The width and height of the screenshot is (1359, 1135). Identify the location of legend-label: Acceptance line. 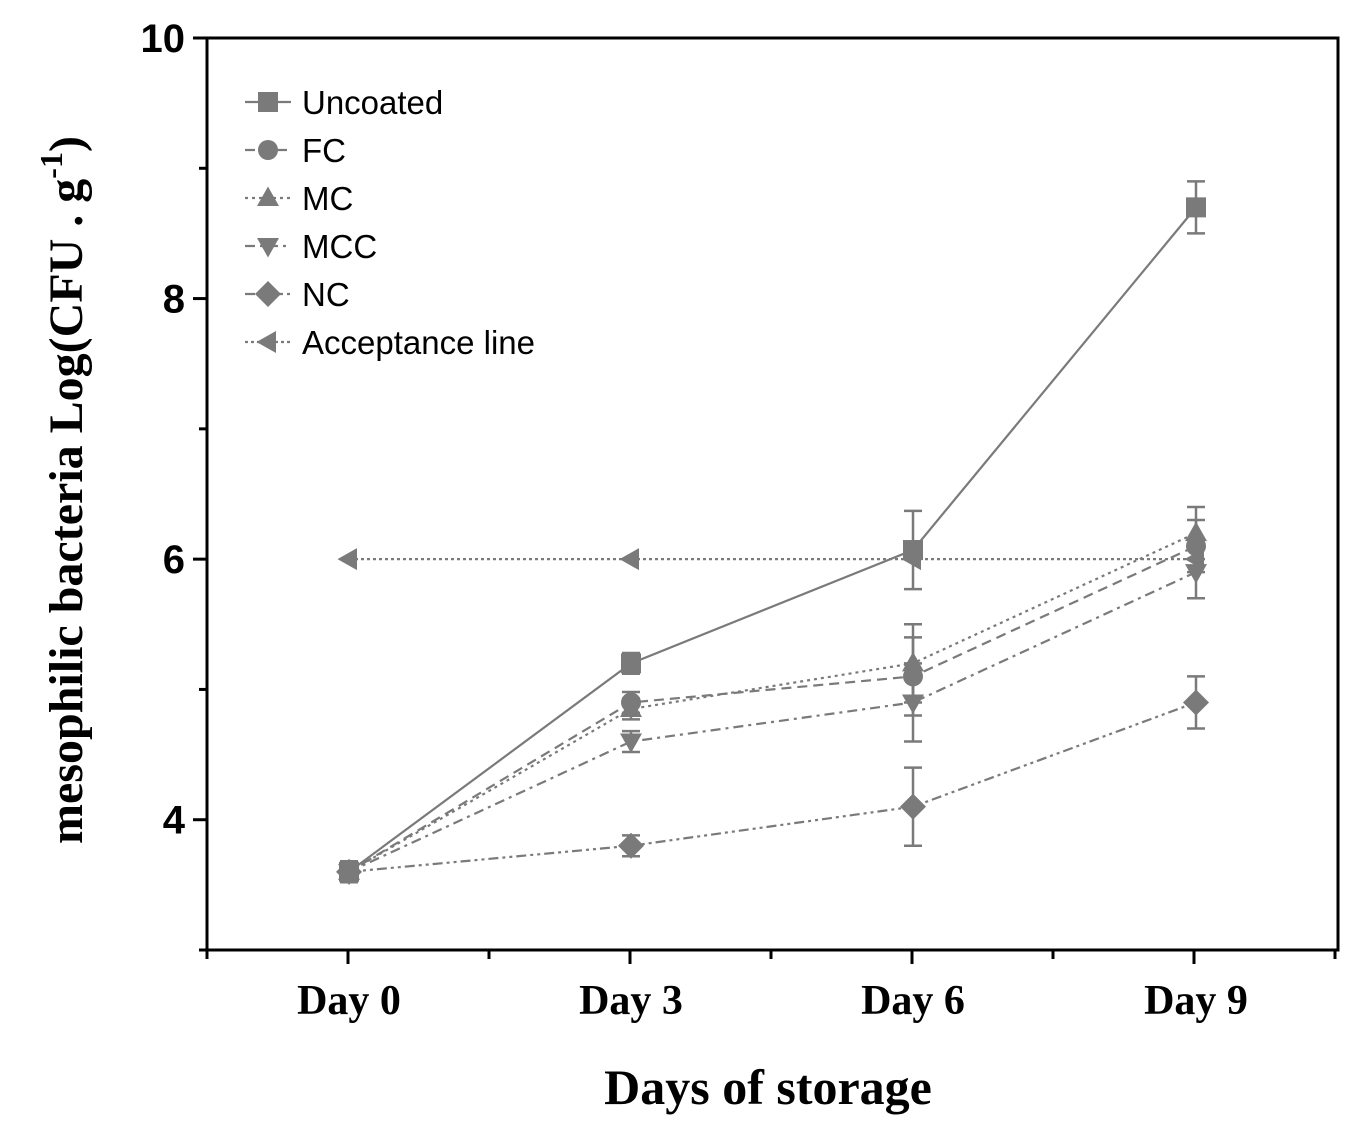
(418, 342).